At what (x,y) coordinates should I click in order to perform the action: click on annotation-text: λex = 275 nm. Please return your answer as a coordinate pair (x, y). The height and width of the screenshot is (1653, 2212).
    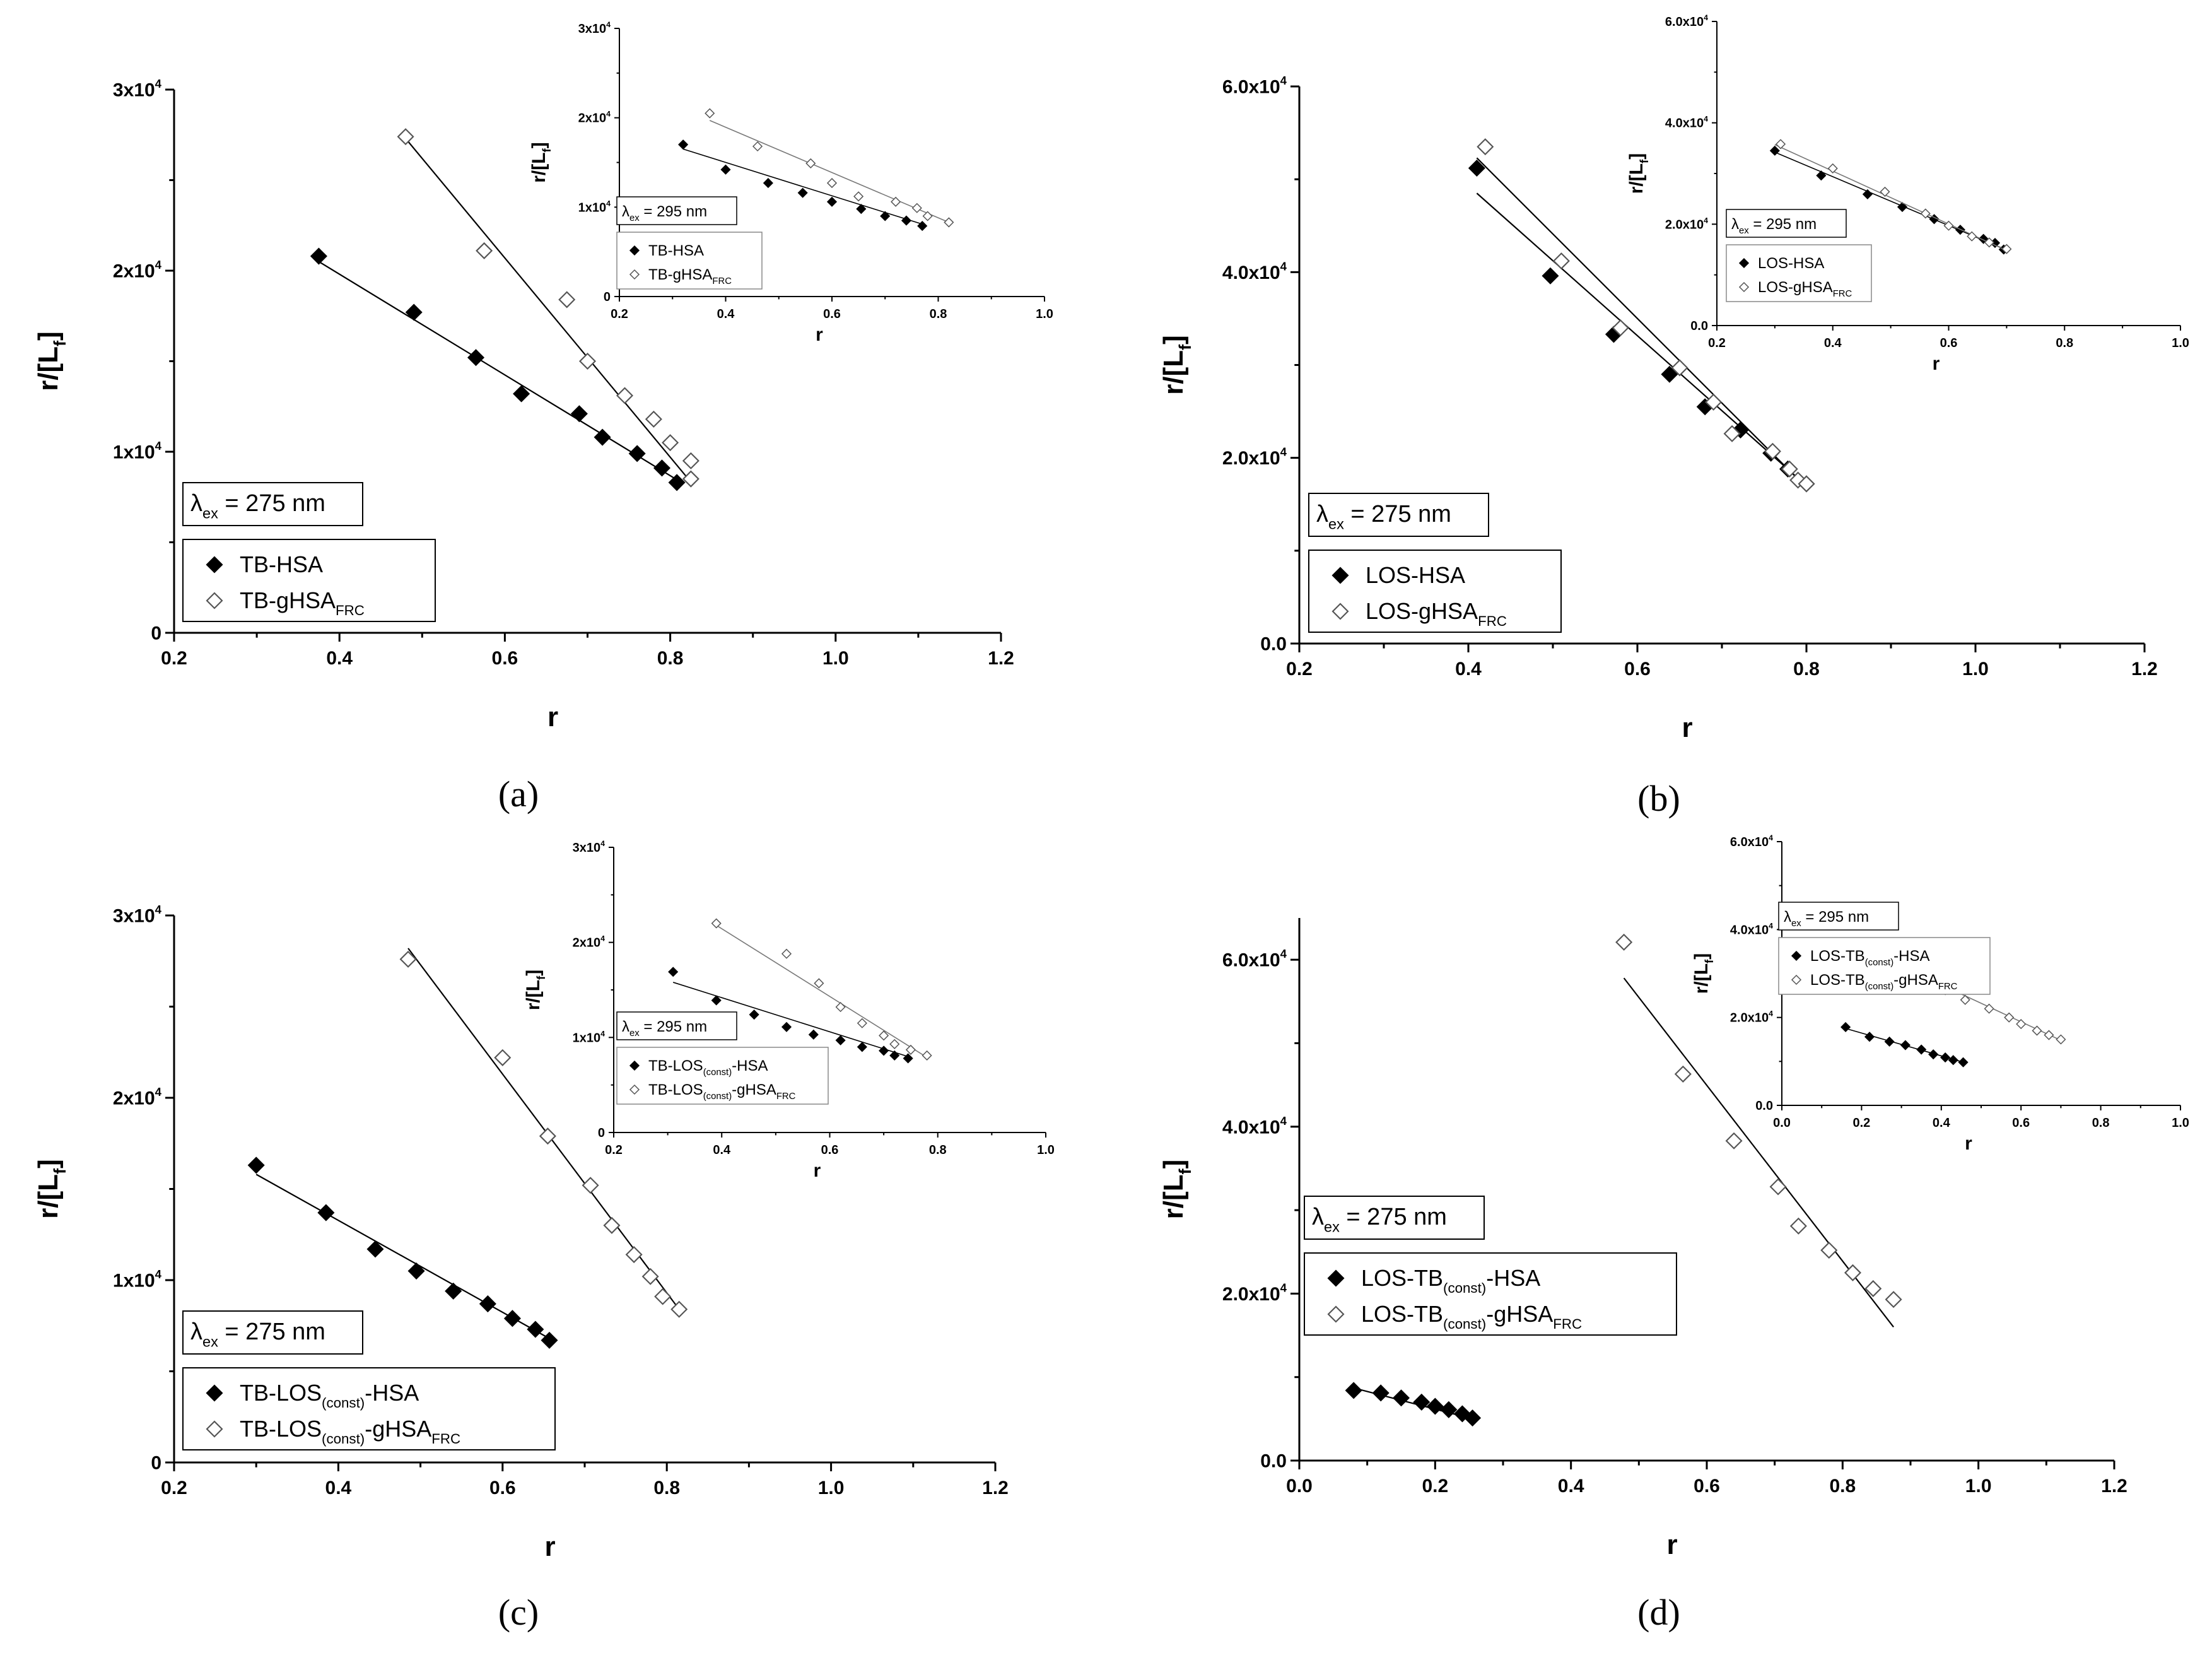
    Looking at the image, I should click on (257, 1335).